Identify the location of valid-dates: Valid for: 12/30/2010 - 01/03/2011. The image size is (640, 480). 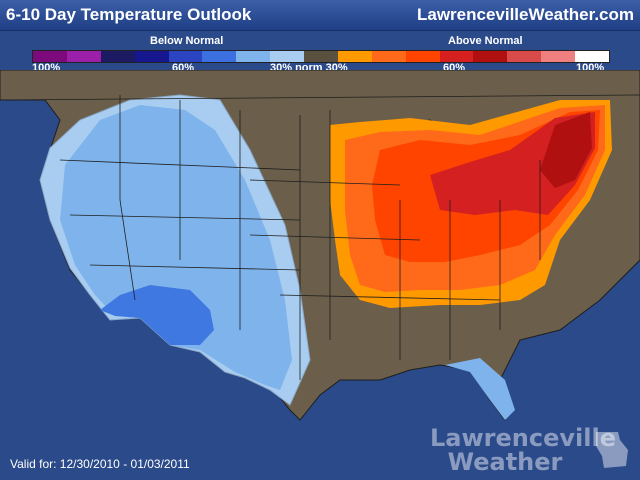
(100, 464).